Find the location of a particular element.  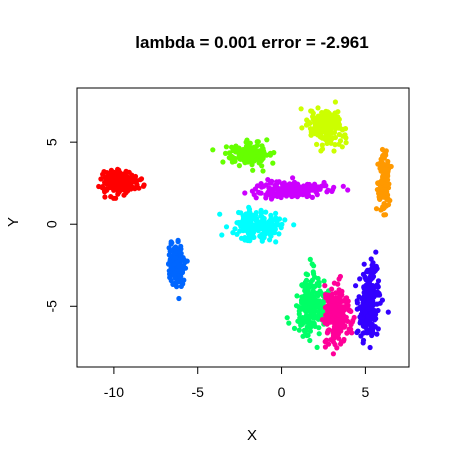

y-tick-label: -5 is located at coordinates (52, 306).